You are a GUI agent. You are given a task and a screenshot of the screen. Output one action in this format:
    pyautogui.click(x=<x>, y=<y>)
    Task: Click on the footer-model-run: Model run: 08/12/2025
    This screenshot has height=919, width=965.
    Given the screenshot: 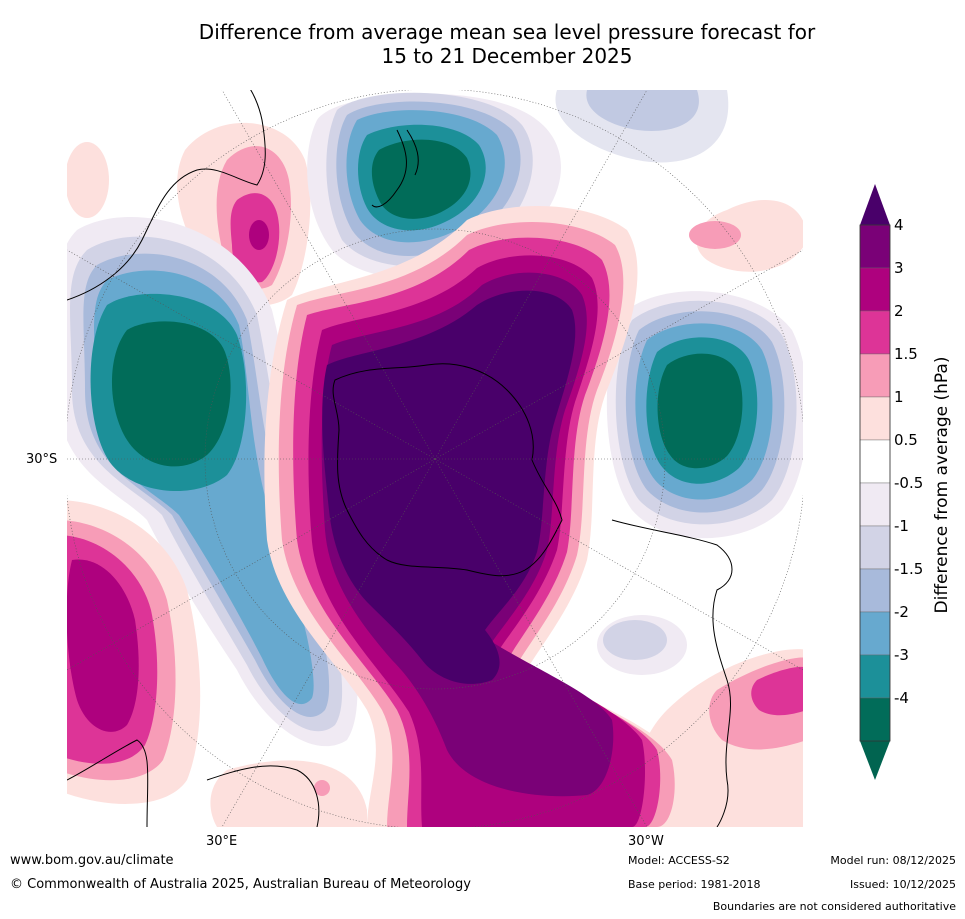 What is the action you would take?
    pyautogui.click(x=893, y=860)
    